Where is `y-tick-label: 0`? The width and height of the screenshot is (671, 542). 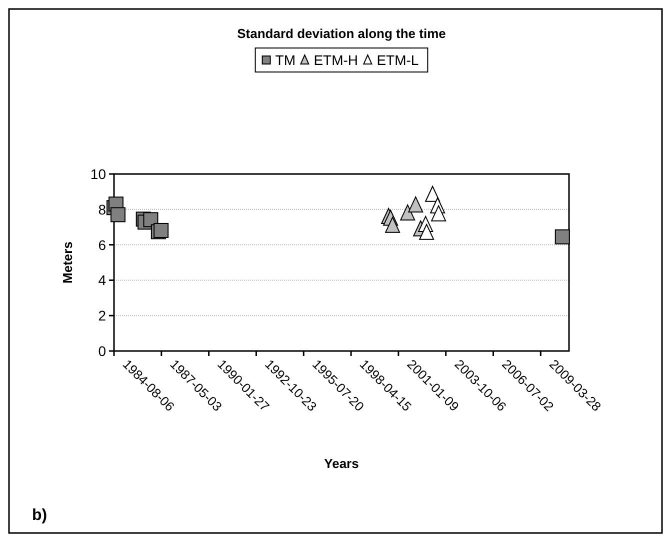 y-tick-label: 0 is located at coordinates (102, 351).